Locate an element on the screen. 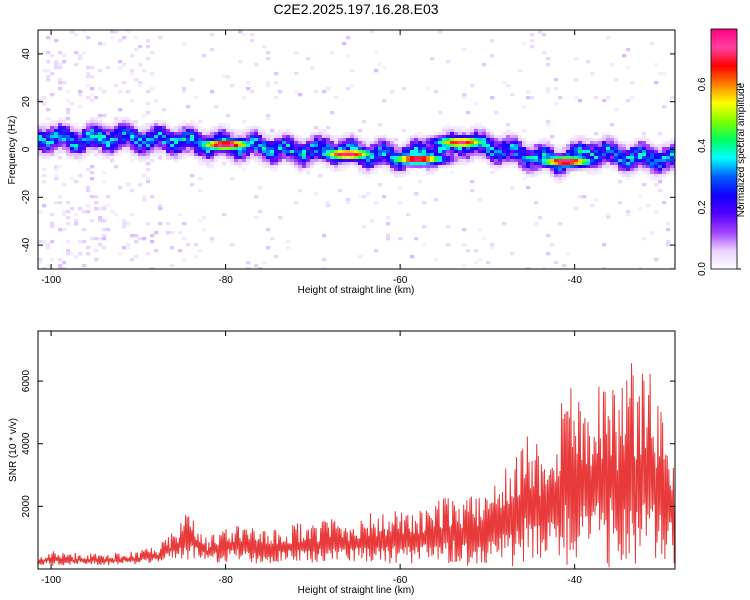 This screenshot has height=600, width=750. heatmap-y-tick-label: 40 is located at coordinates (26, 54).